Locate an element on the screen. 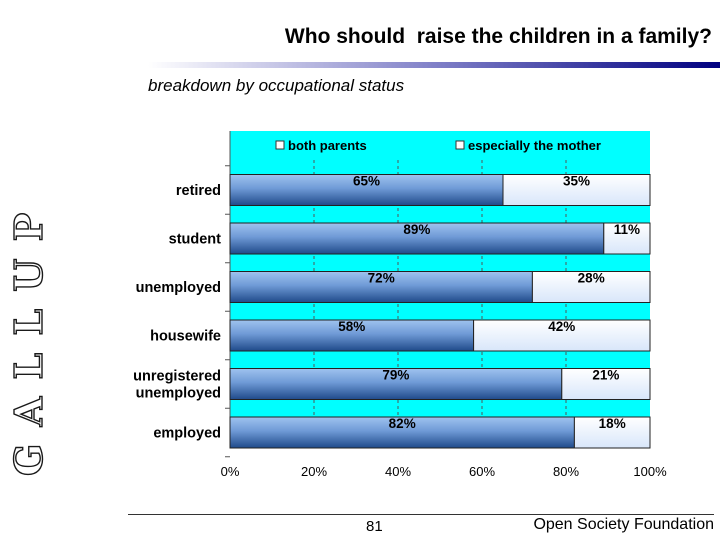  legend-label-especially-mother: especially the mother is located at coordinates (534, 145).